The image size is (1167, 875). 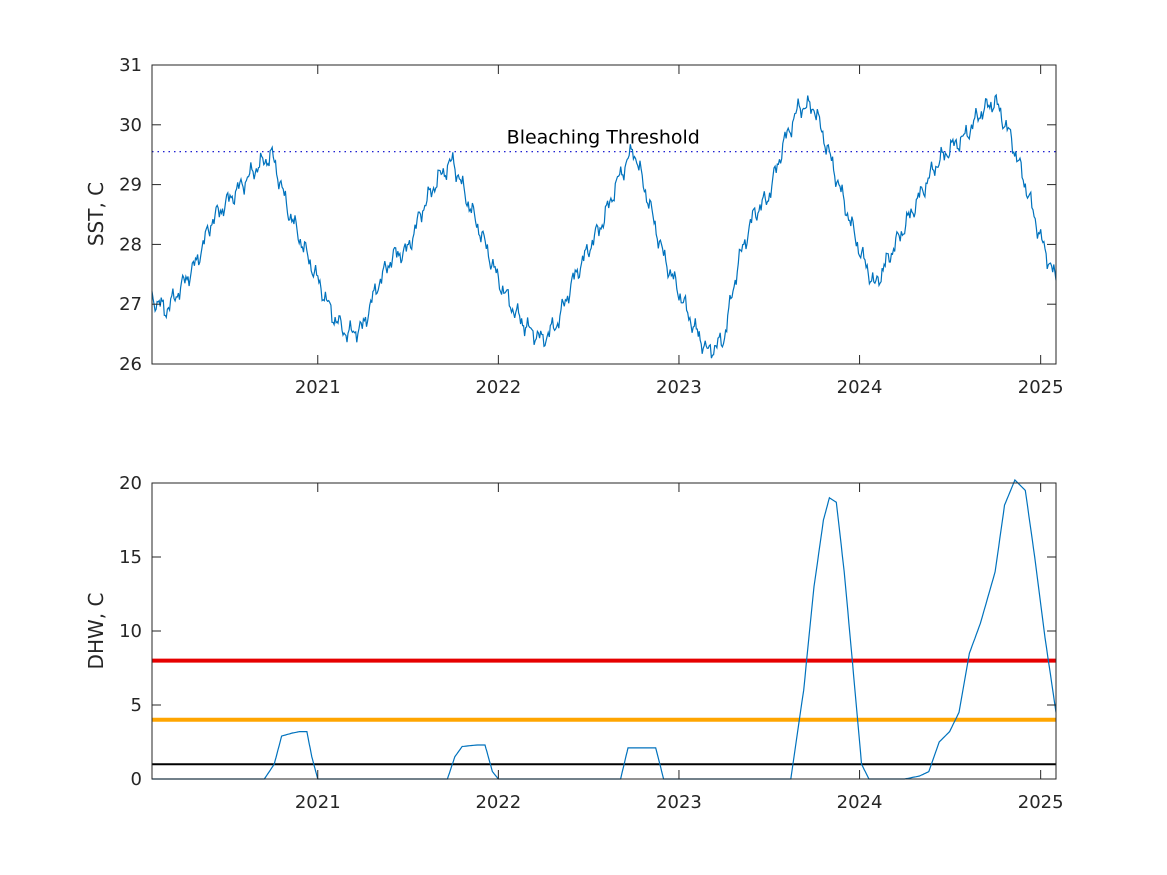 I want to click on dhw-reference-lines, so click(x=604, y=712).